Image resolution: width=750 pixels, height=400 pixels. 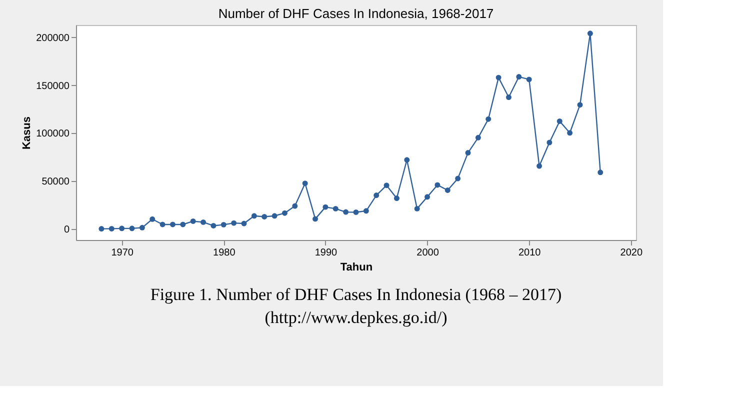 I want to click on x-tick-label: 1970, so click(x=122, y=253).